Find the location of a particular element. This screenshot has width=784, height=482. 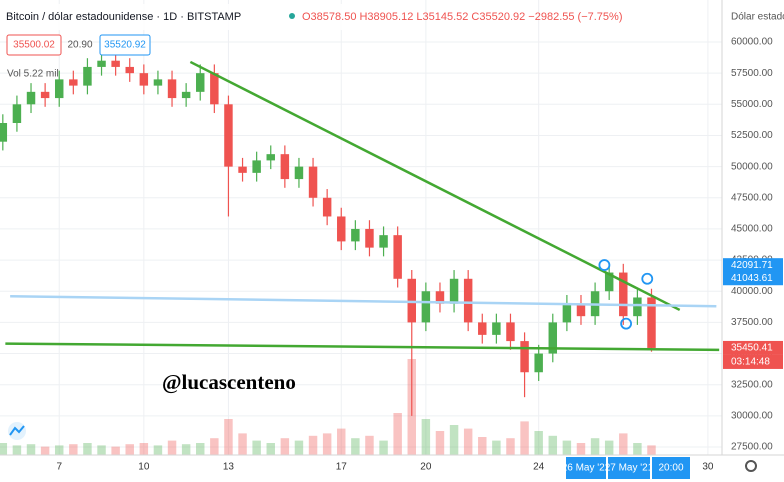

buy-box is located at coordinates (125, 45).